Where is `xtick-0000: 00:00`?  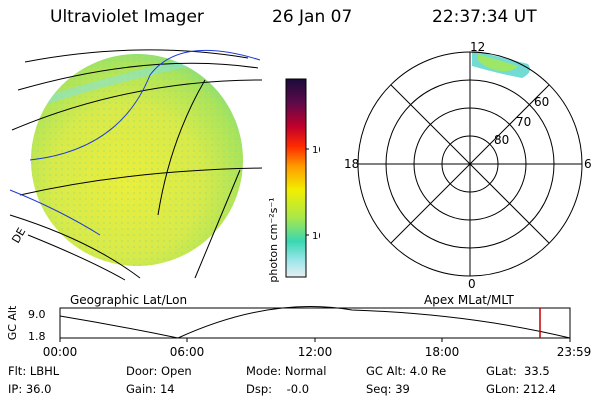 xtick-0000: 00:00 is located at coordinates (60, 352).